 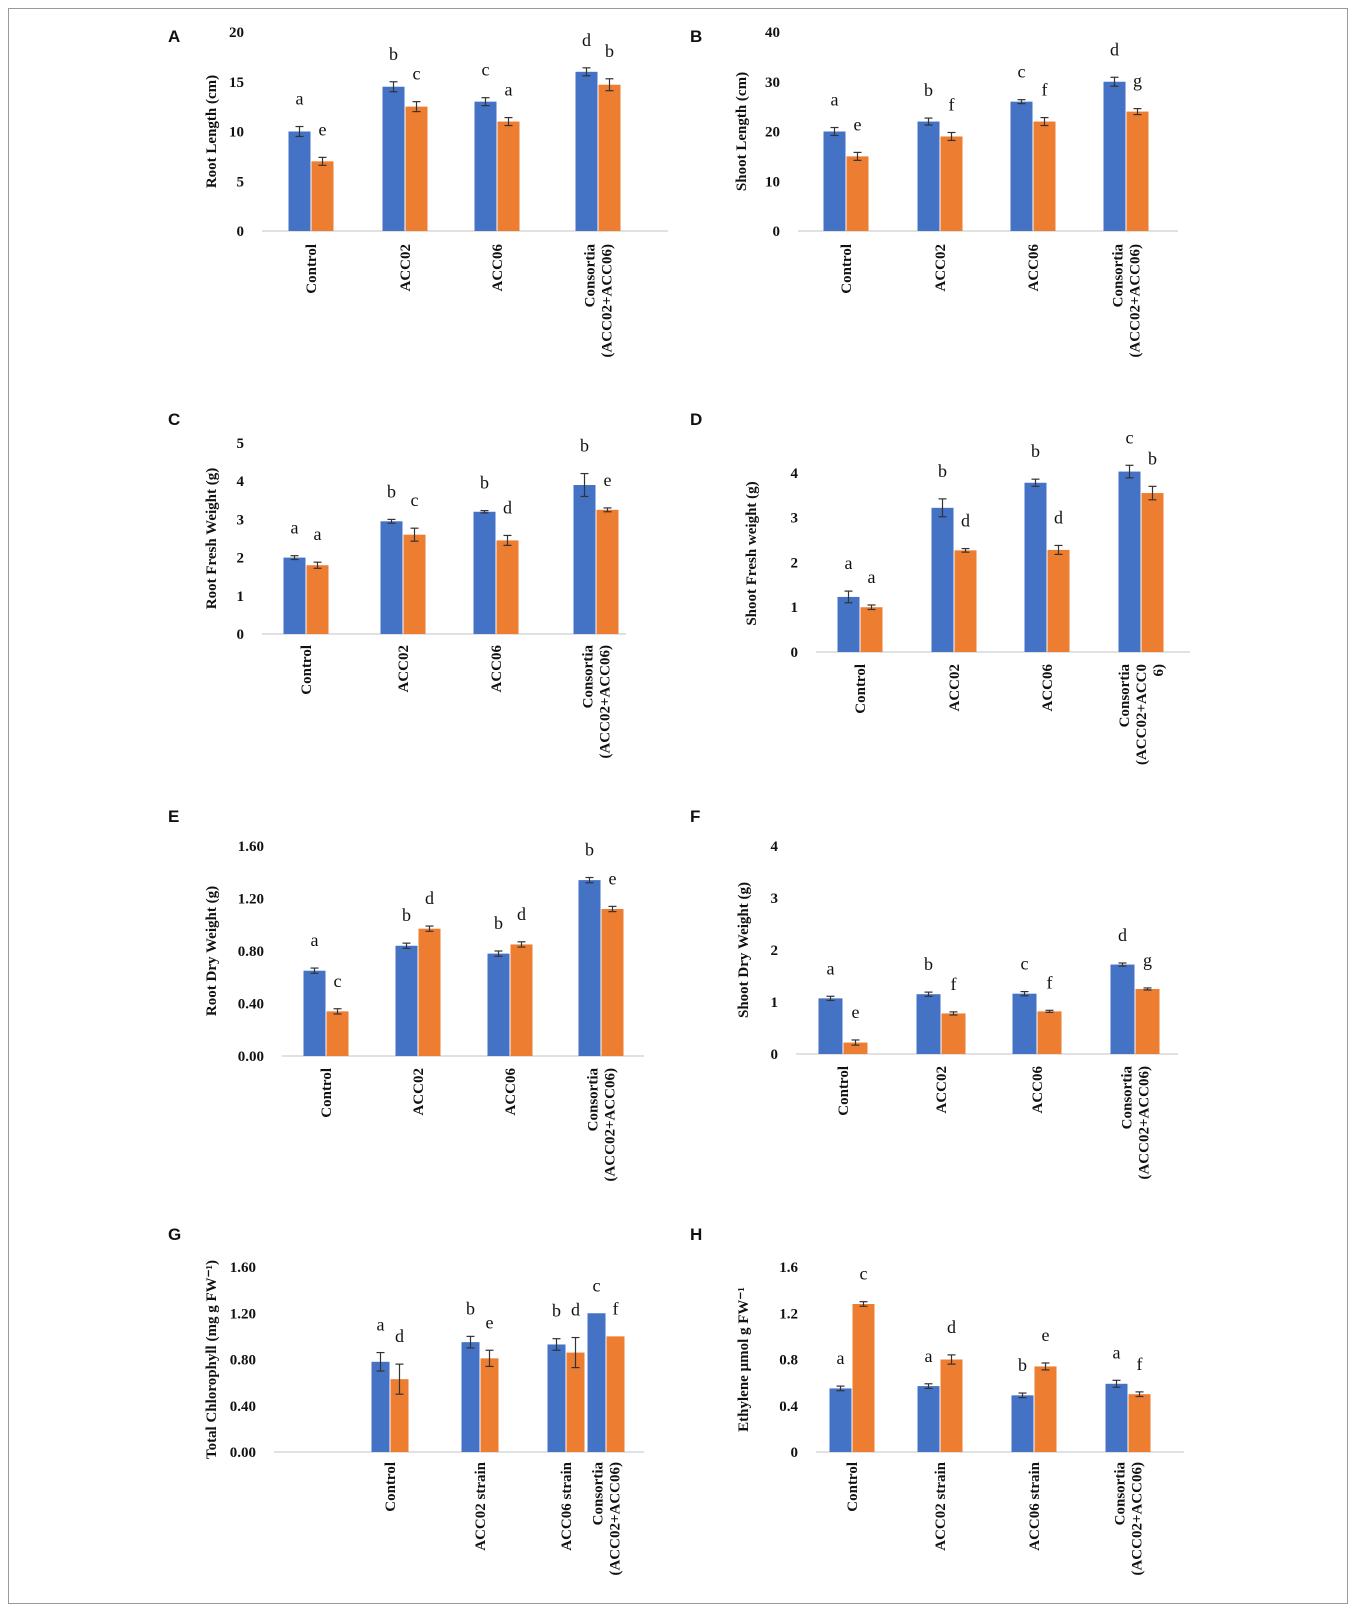 What do you see at coordinates (744, 950) in the screenshot?
I see `panel-f-ylabel: Shoot Dry Weight (g)` at bounding box center [744, 950].